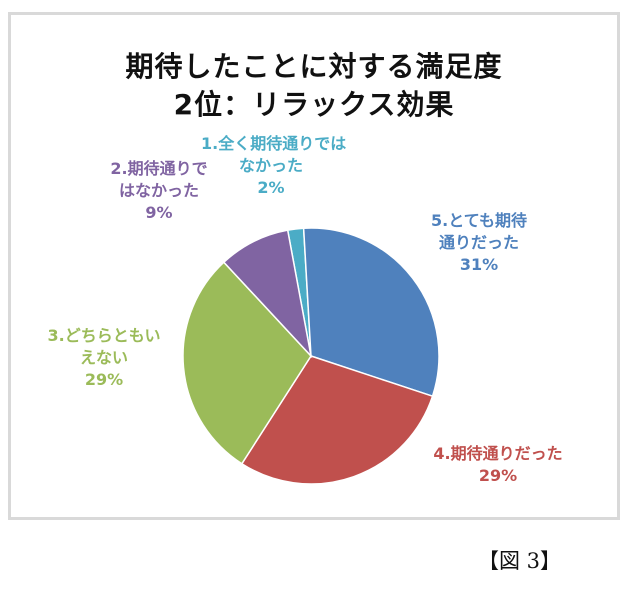 This screenshot has height=593, width=635. Describe the element at coordinates (274, 143) in the screenshot. I see `label-slice-1-line1: 1.全く期待通りでは` at that location.